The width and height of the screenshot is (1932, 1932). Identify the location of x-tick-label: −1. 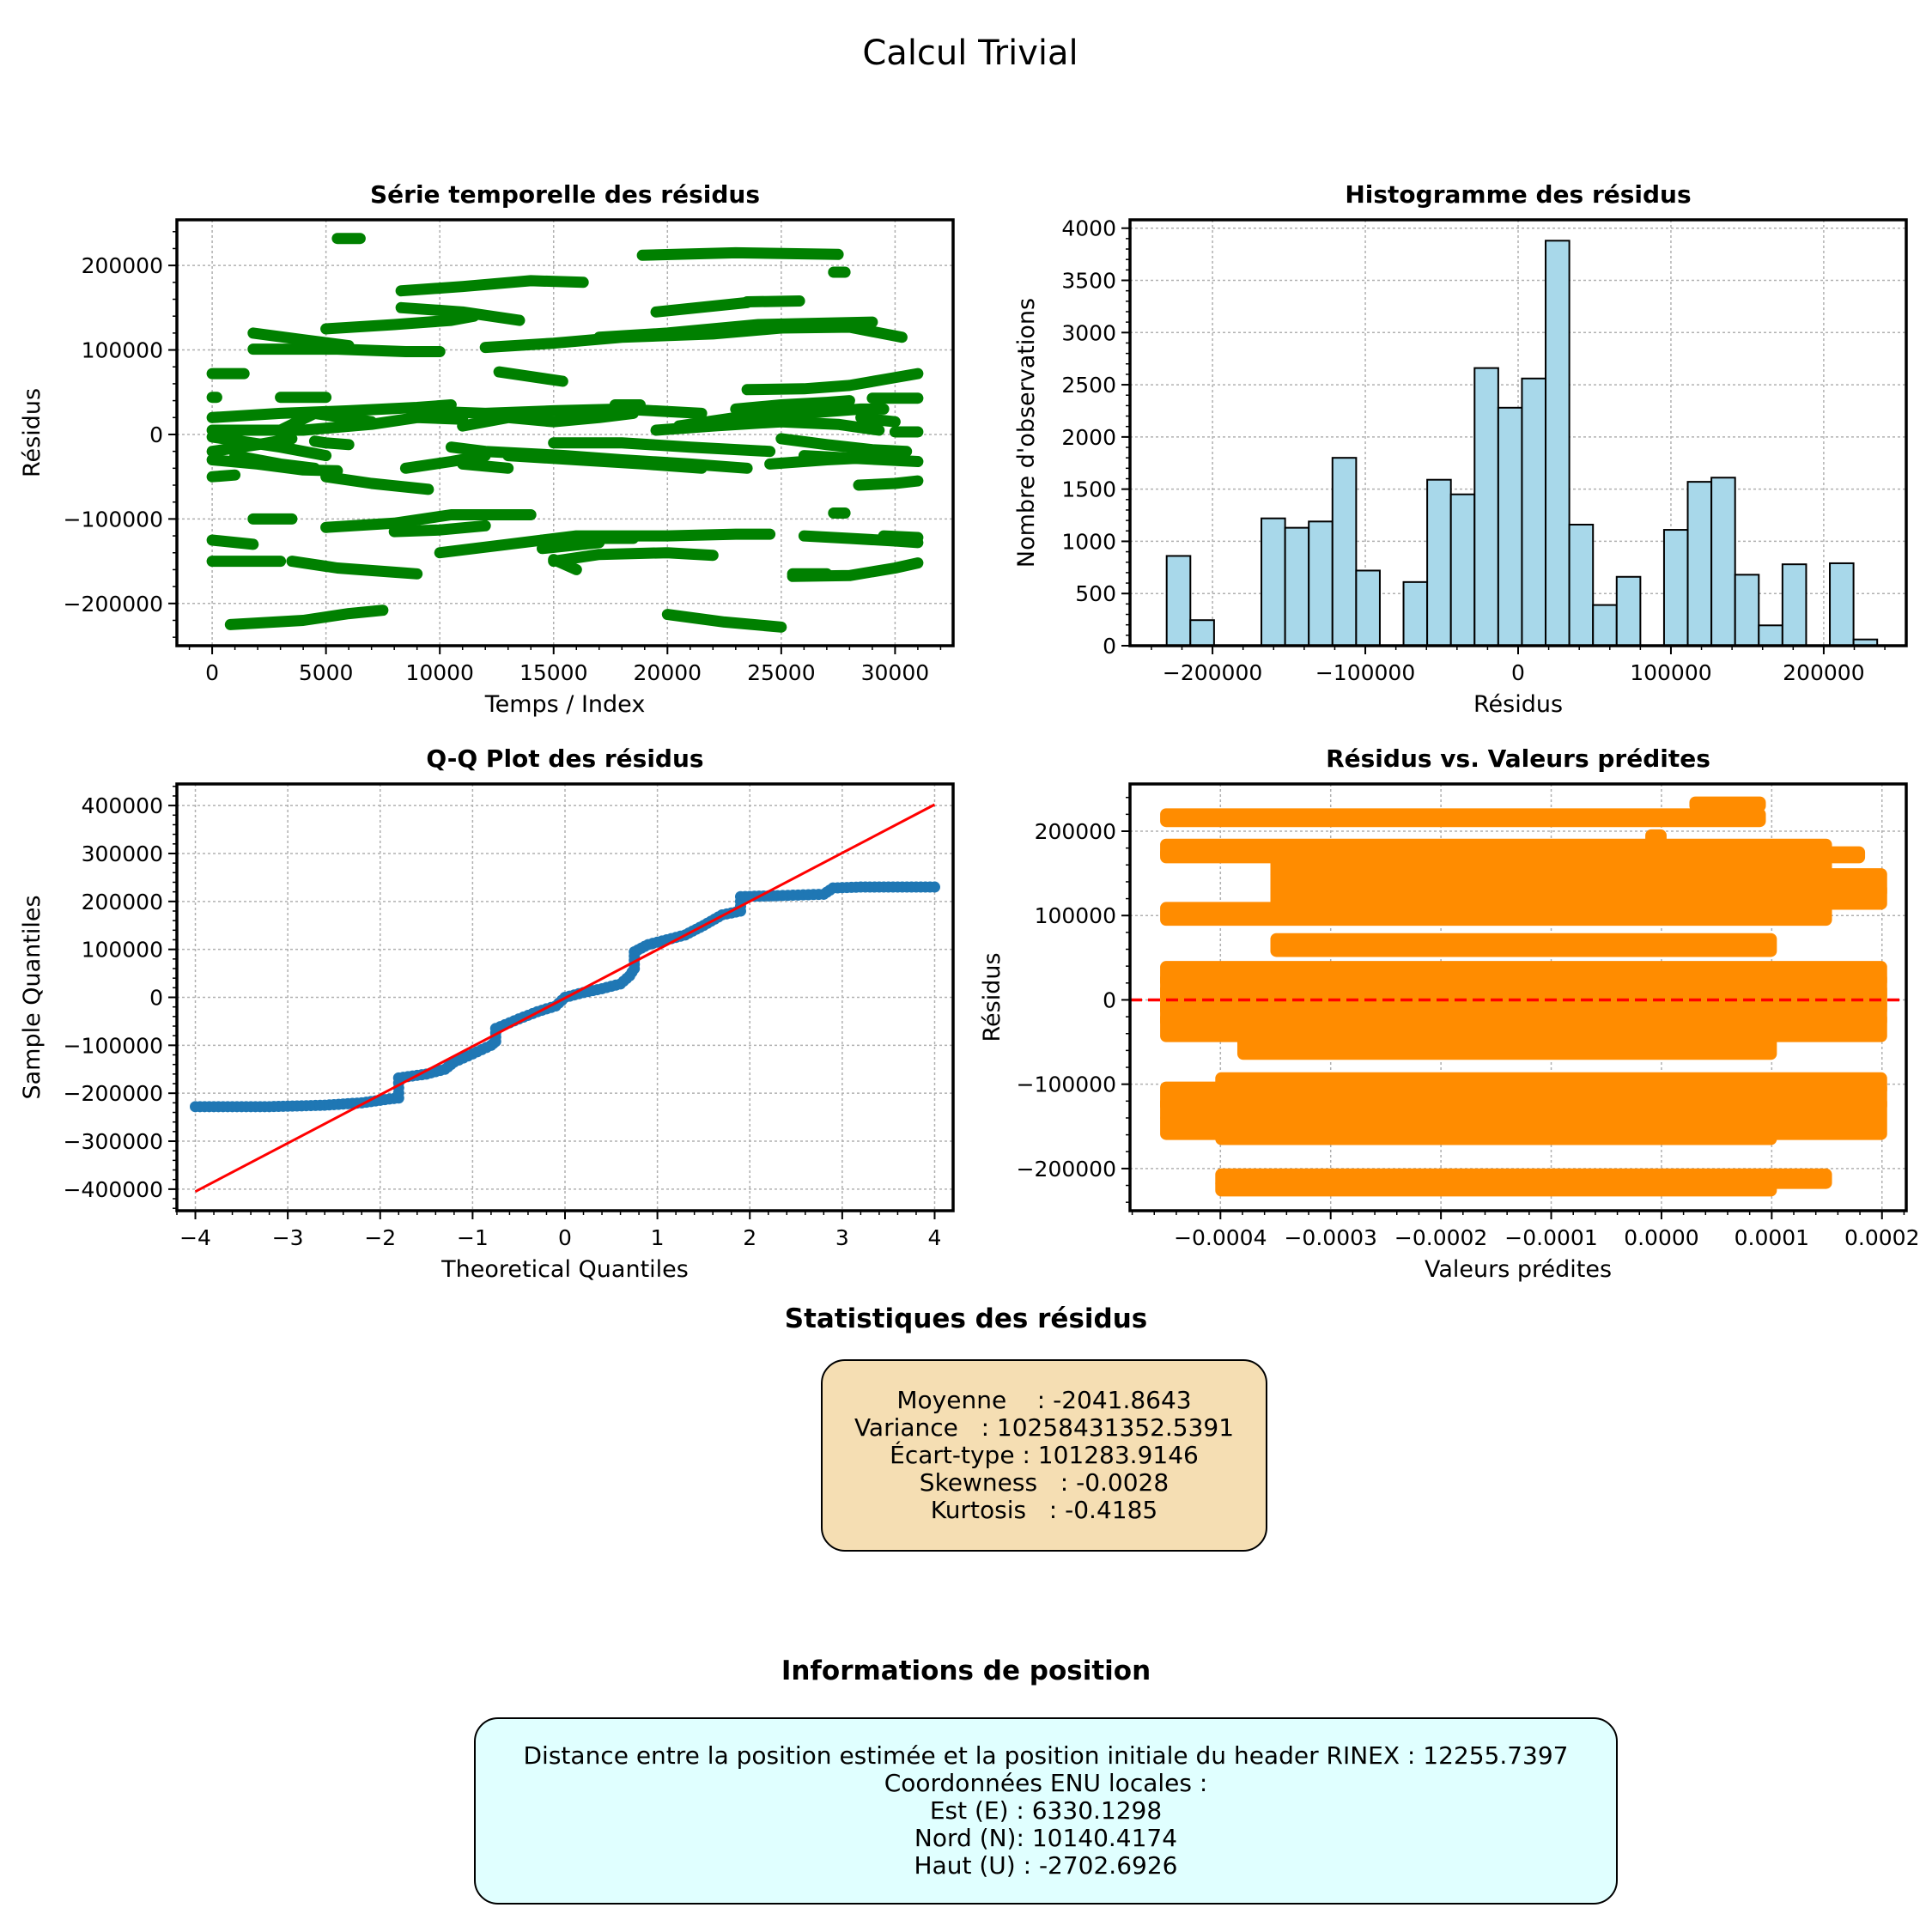
(473, 1237).